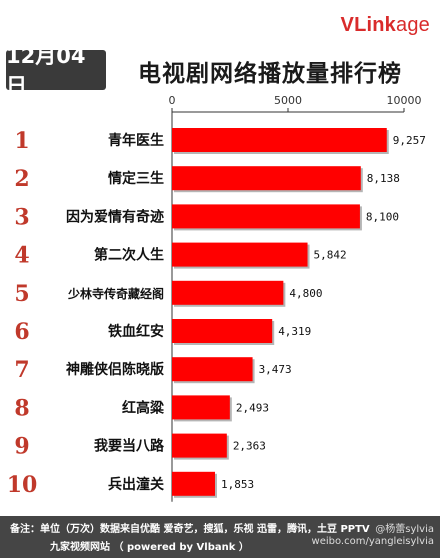  I want to click on category-label: 红高粱, so click(143, 407).